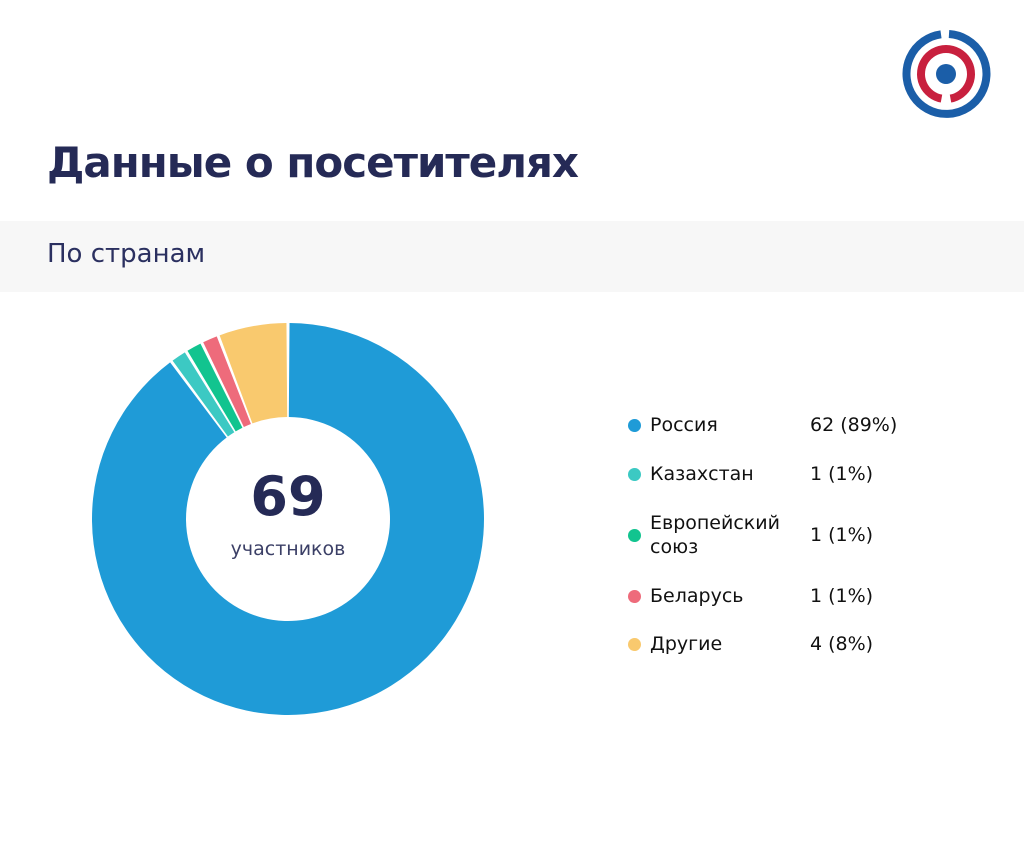  I want to click on legend-label: Другие, so click(686, 644).